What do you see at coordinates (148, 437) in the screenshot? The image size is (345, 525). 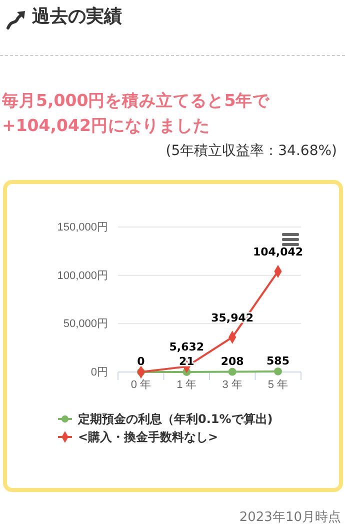 I see `legend-label: <購入・換金手数料なし>` at bounding box center [148, 437].